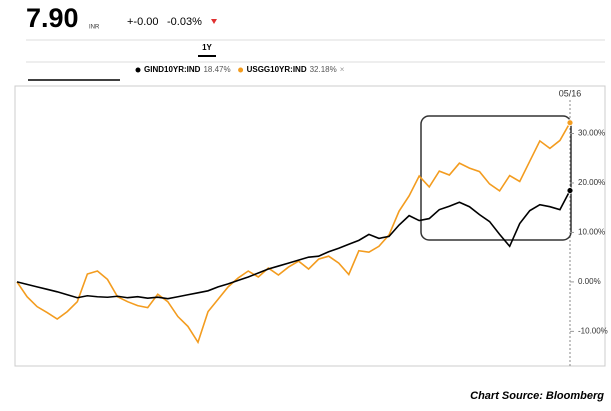 The image size is (611, 411). What do you see at coordinates (52, 18) in the screenshot?
I see `price: 7.90` at bounding box center [52, 18].